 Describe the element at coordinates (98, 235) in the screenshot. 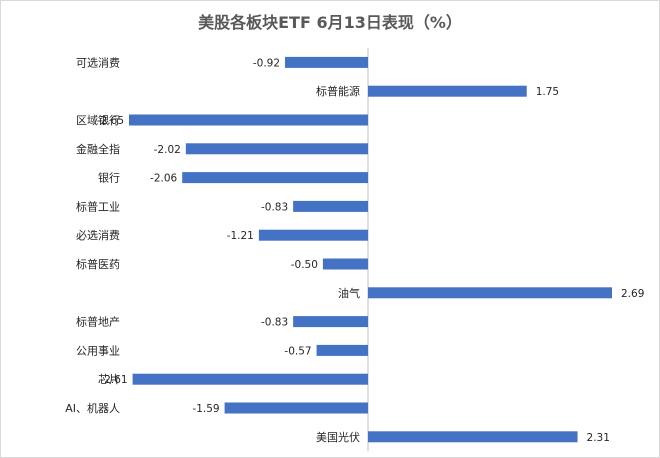

I see `category-label: 必选消费` at that location.